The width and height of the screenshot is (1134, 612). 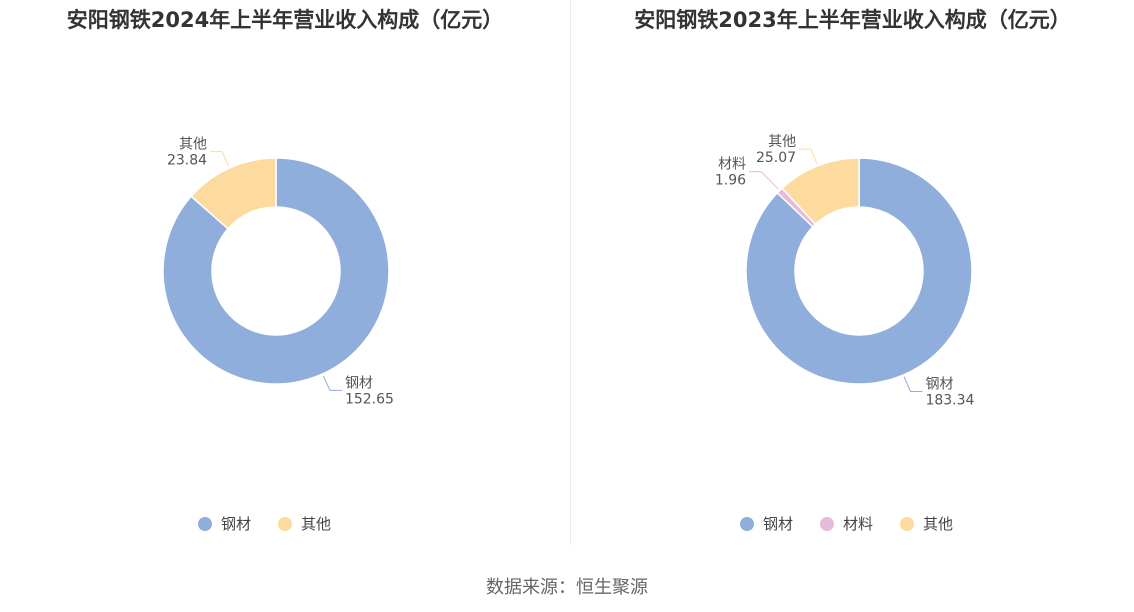 What do you see at coordinates (764, 180) in the screenshot?
I see `leader-line-materials` at bounding box center [764, 180].